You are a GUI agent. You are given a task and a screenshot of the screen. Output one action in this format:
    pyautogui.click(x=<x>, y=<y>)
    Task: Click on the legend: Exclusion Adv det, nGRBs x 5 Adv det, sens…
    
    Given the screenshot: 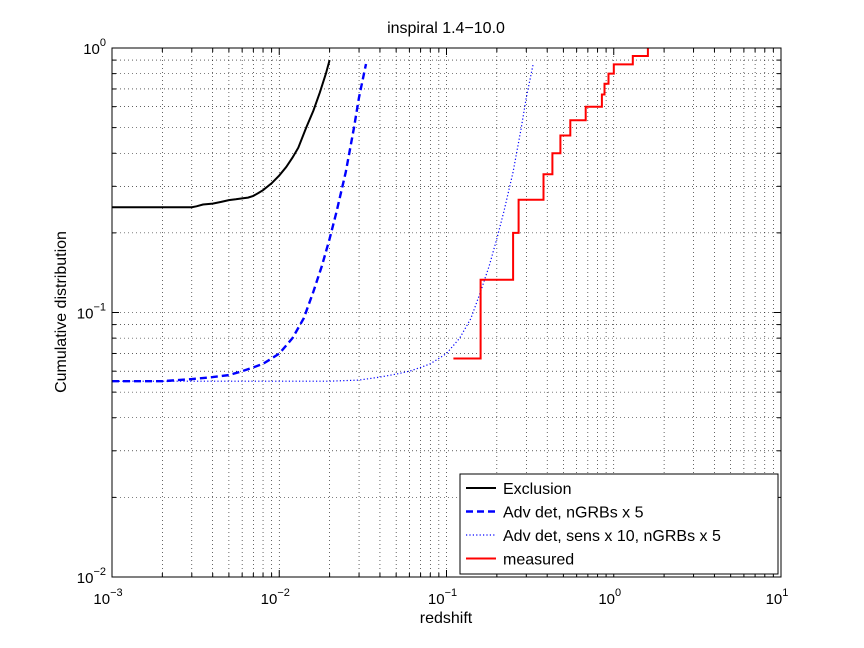 What is the action you would take?
    pyautogui.click(x=619, y=524)
    